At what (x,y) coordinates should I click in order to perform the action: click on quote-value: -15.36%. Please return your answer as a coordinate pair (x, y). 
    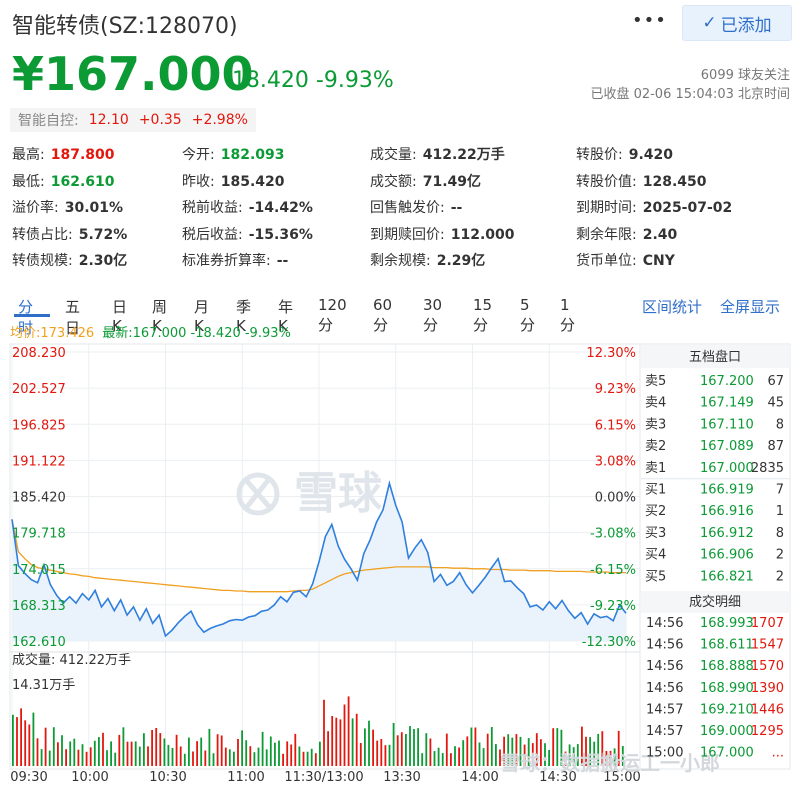
    Looking at the image, I should click on (280, 234).